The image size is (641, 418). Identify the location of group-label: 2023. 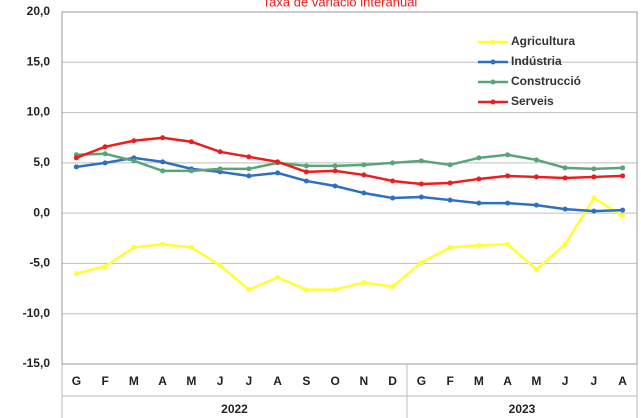
(522, 409).